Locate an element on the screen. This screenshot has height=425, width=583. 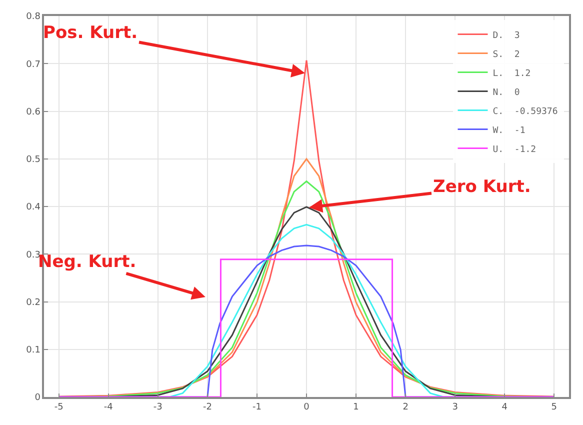
legend-label: C. -0.59376 is located at coordinates (525, 111).